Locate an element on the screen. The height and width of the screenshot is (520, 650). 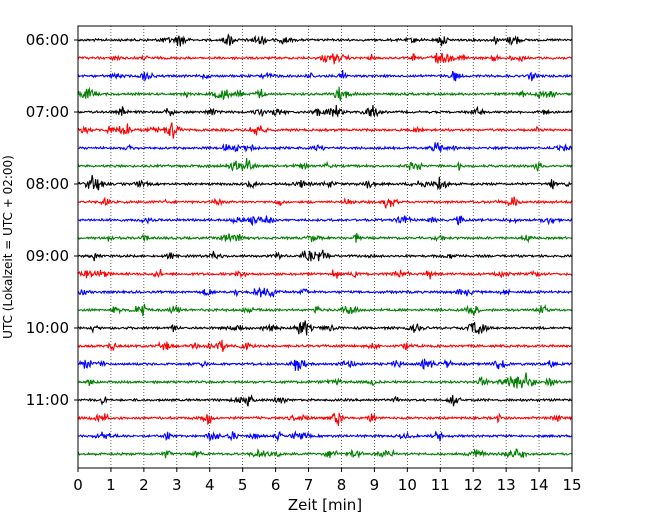
x-axis-ticks: 0 1 2 3 4 5 6 7 8 9 10 11 12 13 14 15 is located at coordinates (327, 481).